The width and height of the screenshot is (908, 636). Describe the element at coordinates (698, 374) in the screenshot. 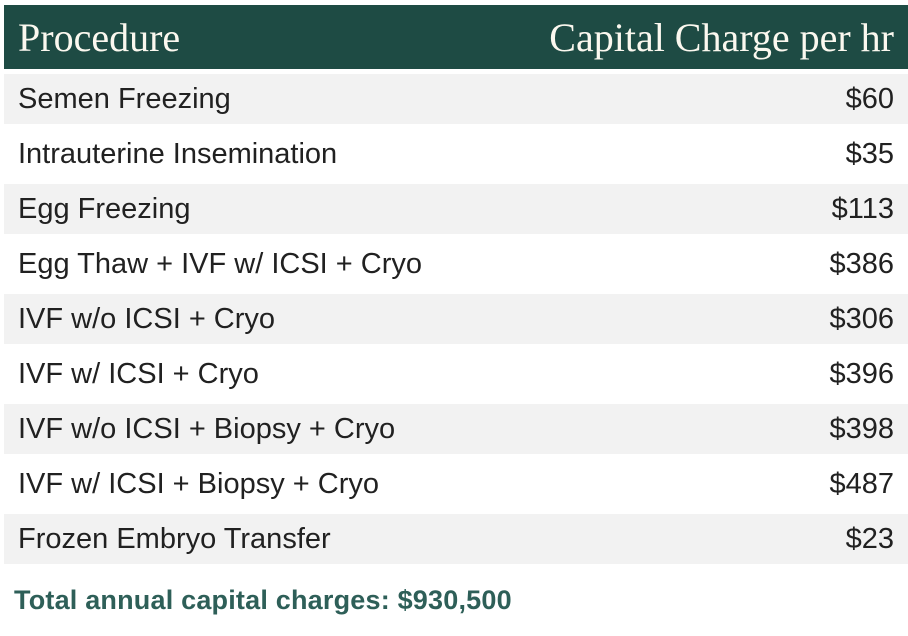

I see `charge-cell: $396` at that location.